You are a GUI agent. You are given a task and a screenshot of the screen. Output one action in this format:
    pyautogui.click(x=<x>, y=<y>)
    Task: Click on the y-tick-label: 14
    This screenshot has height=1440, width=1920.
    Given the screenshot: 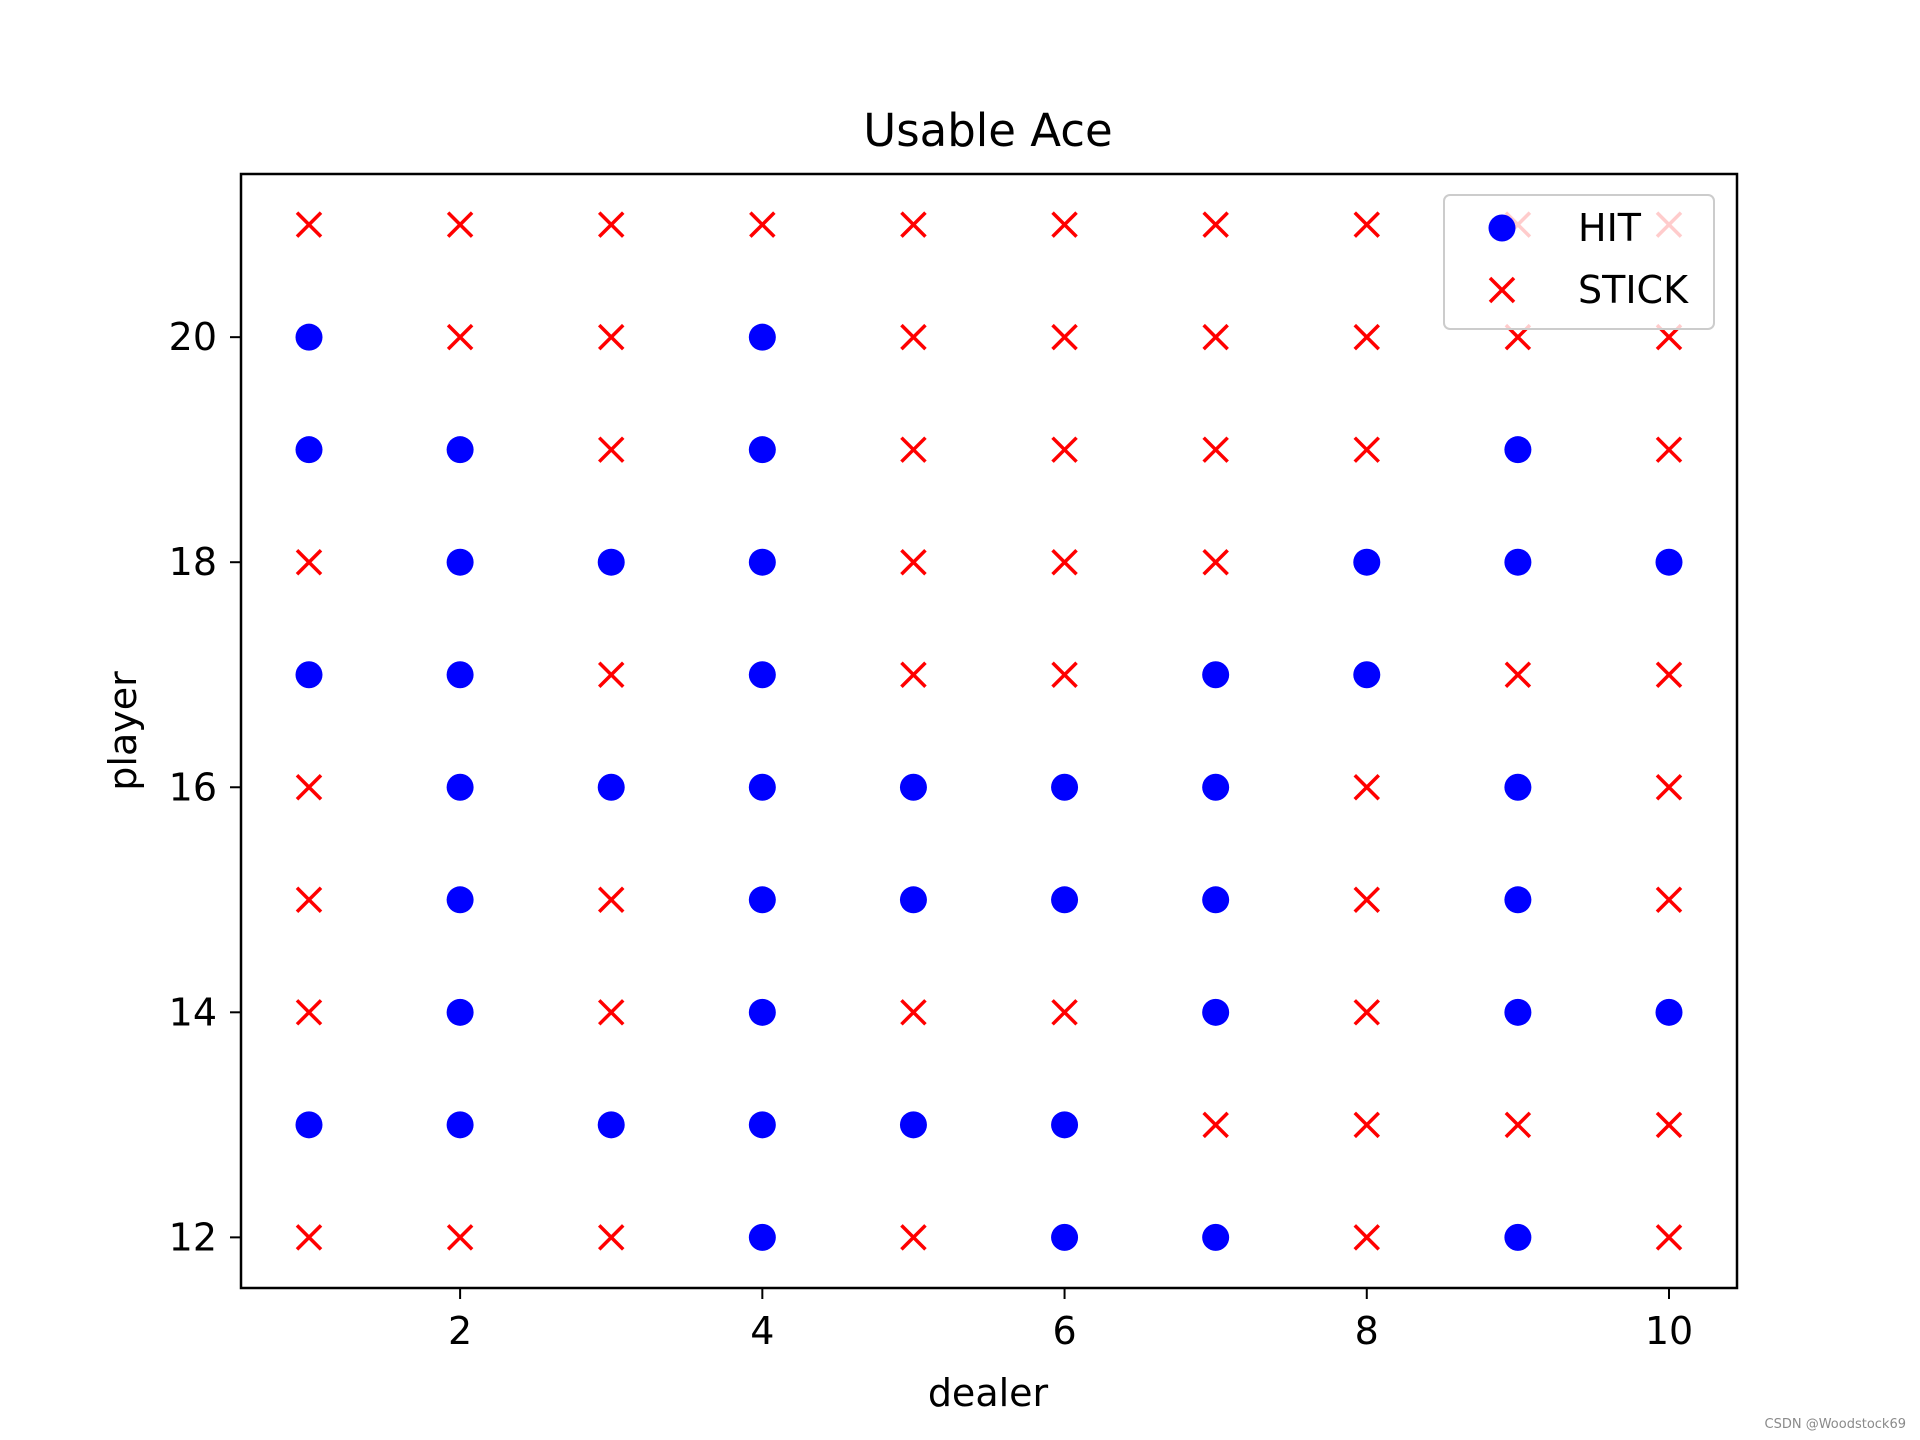 What is the action you would take?
    pyautogui.click(x=193, y=1012)
    